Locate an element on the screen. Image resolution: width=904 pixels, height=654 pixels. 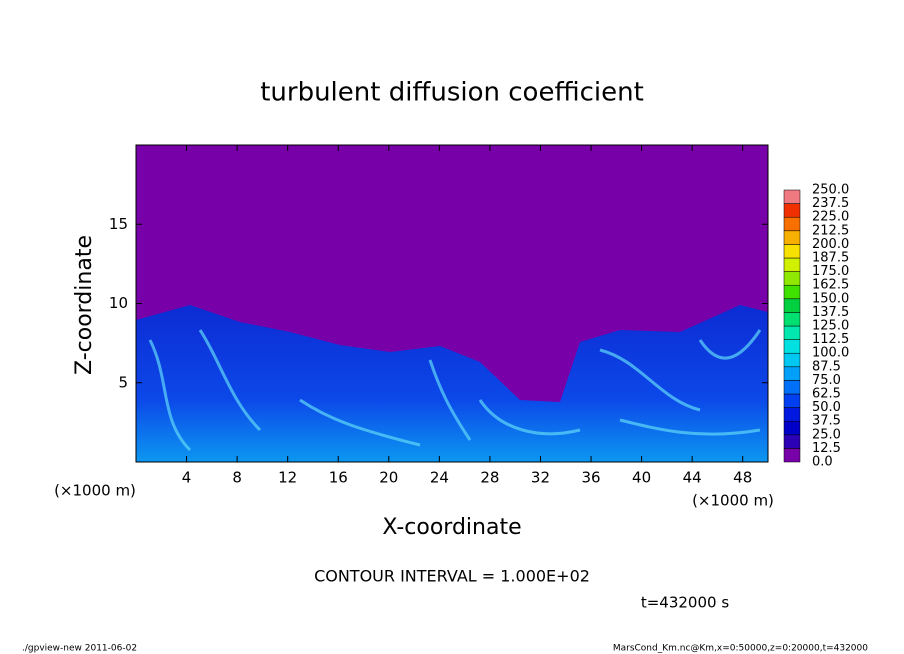
colorbar-label: 75.0 is located at coordinates (826, 380).